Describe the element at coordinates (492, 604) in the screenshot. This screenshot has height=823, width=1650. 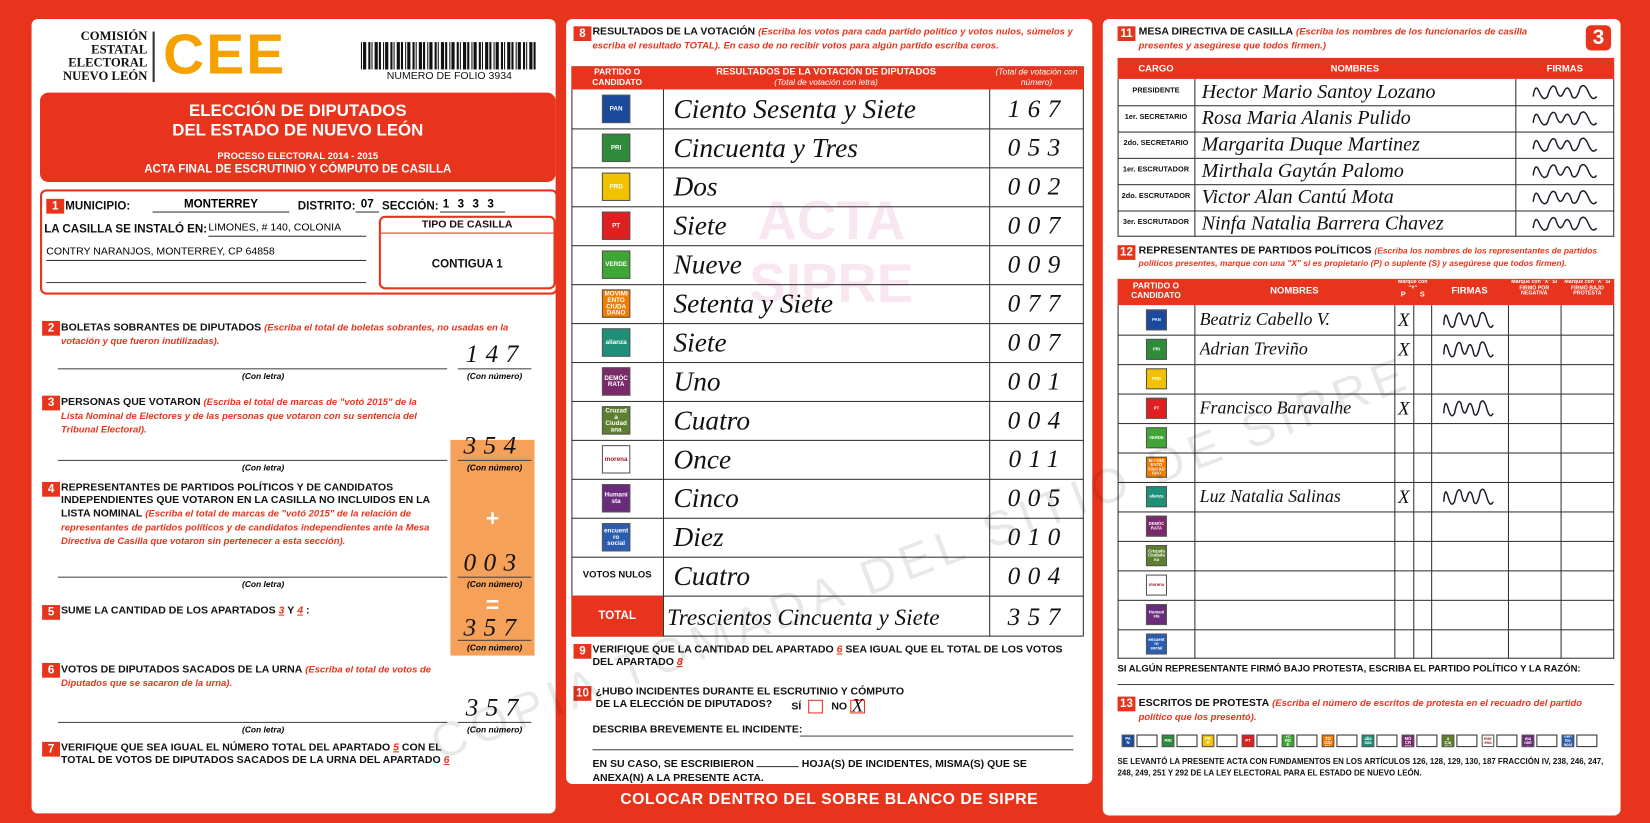
I see `sign: =` at that location.